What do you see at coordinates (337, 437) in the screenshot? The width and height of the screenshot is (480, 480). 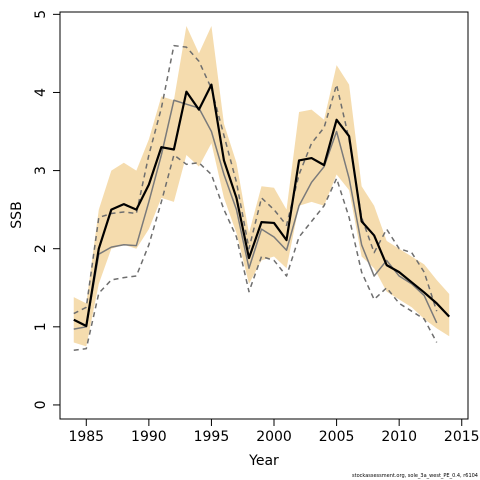 I see `x-tick-label: 2005` at bounding box center [337, 437].